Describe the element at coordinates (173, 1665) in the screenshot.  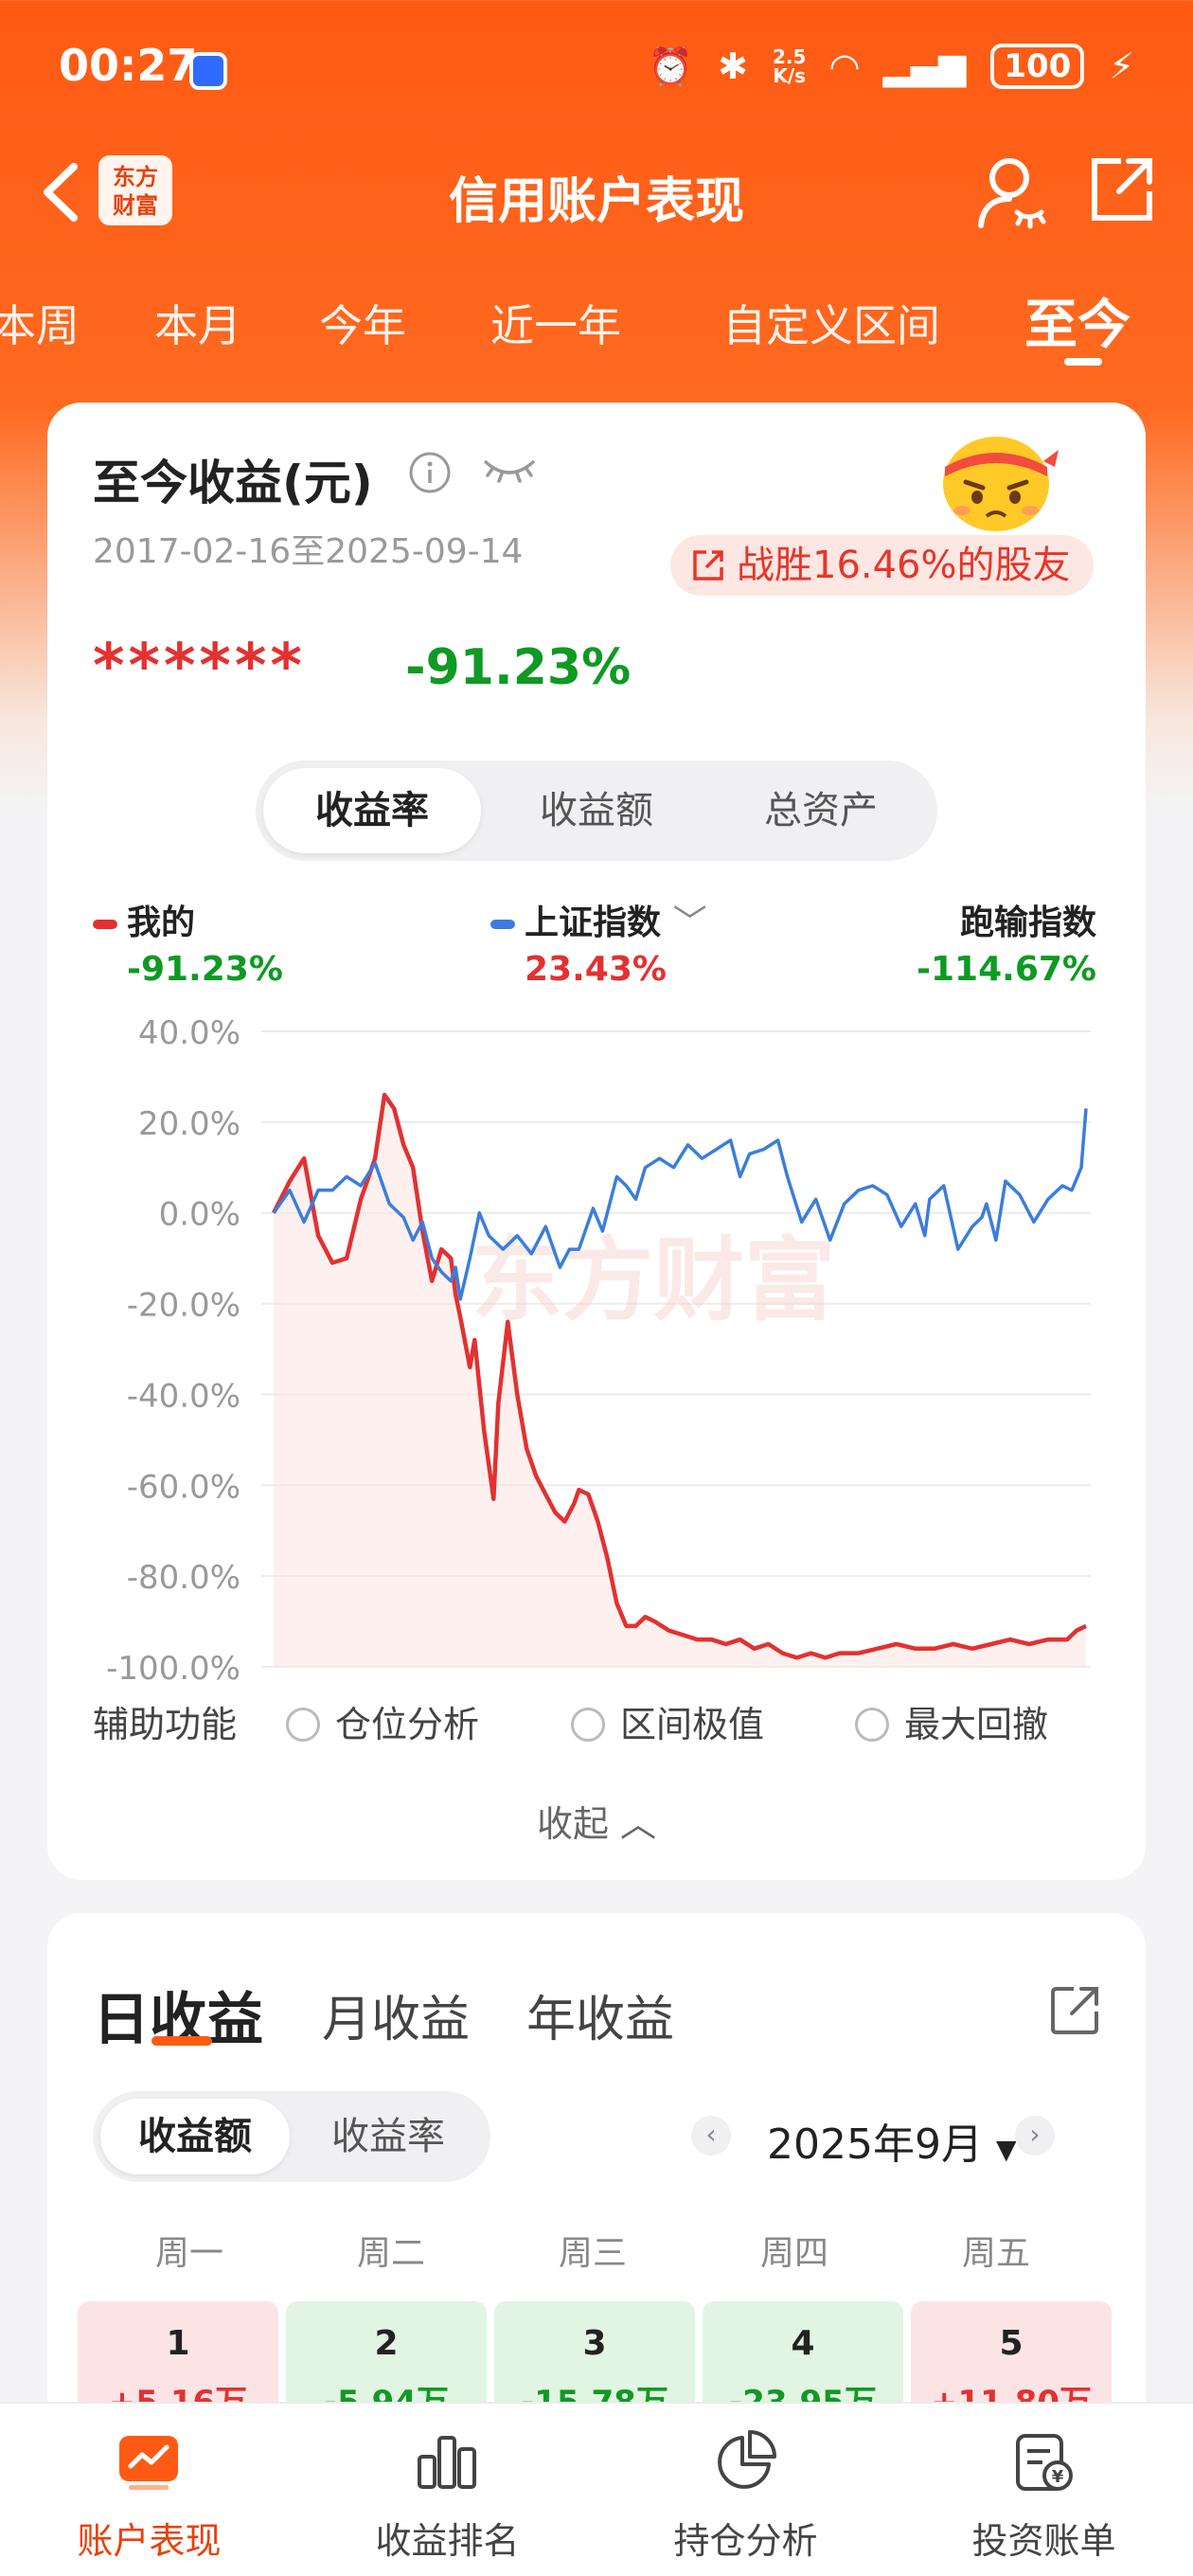
I see `y-tick-label: -100.0%` at that location.